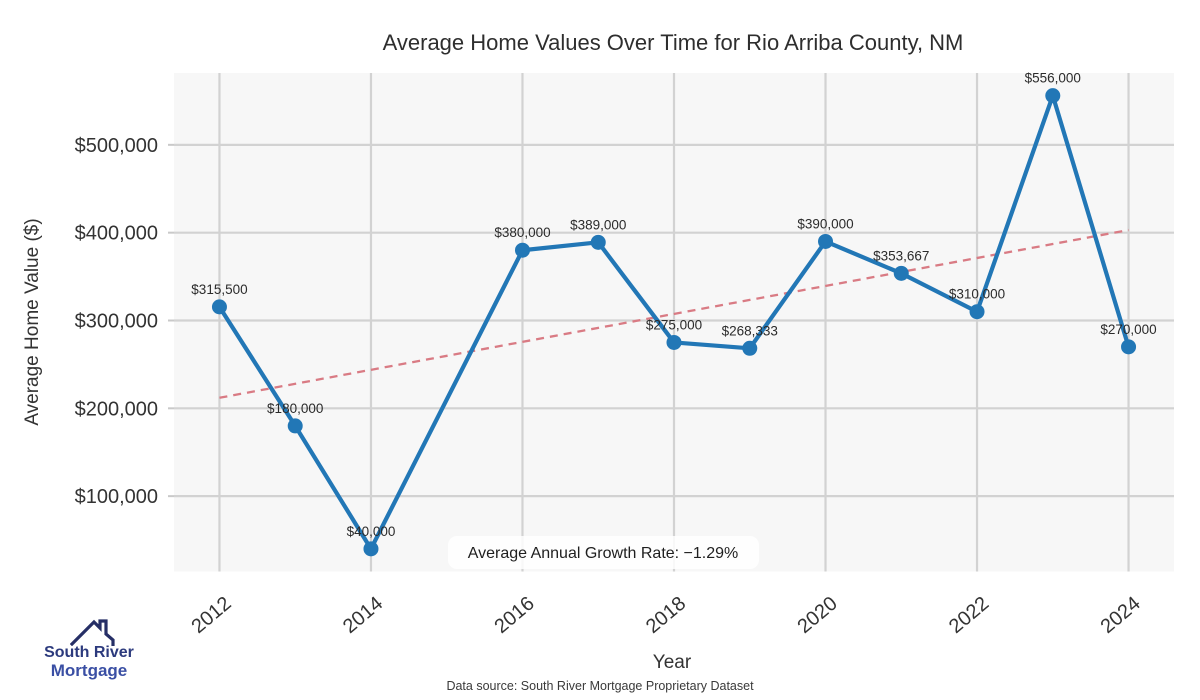  I want to click on x-axis-label: Year, so click(672, 662).